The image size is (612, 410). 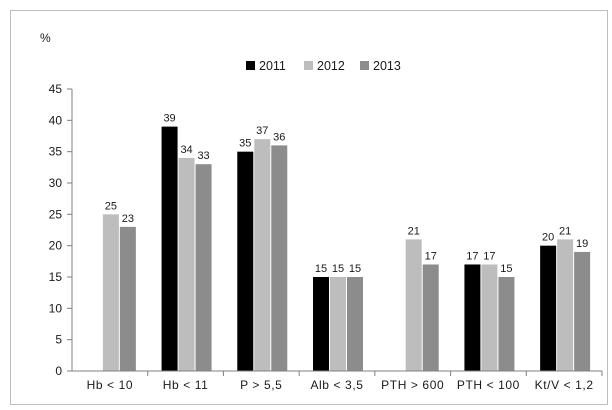 What do you see at coordinates (56, 183) in the screenshot?
I see `y-tick-label: 30` at bounding box center [56, 183].